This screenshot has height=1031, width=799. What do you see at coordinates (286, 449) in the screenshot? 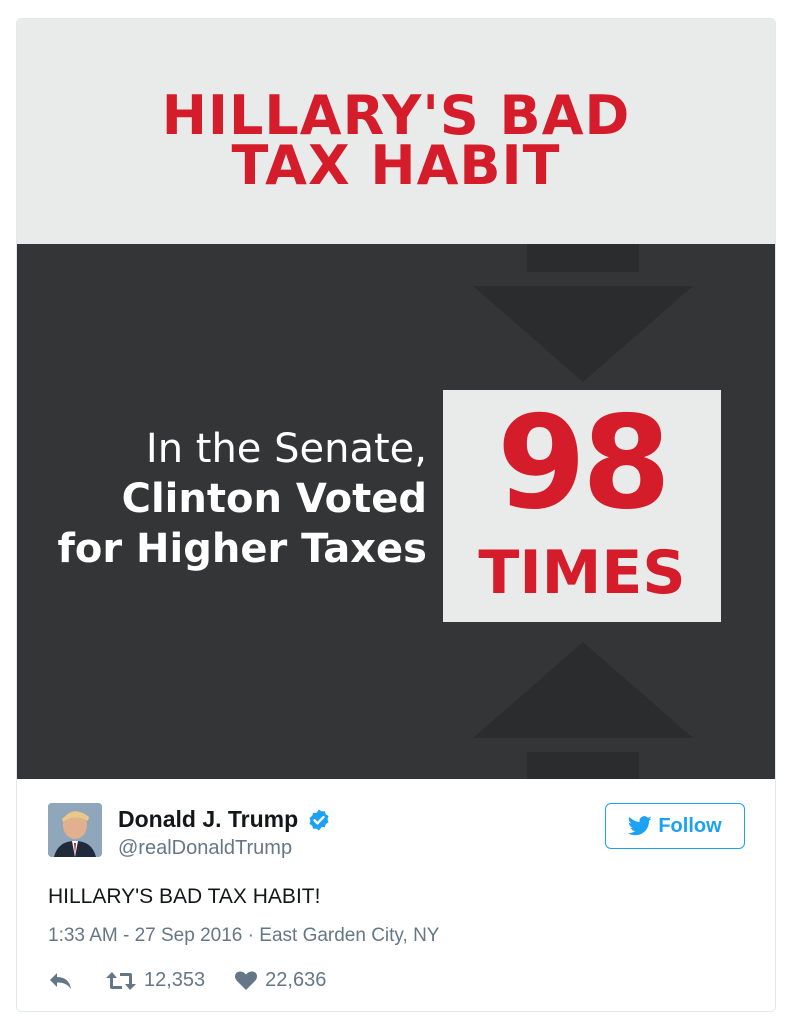
I see `senate-text-line-1: In the Senate,` at bounding box center [286, 449].